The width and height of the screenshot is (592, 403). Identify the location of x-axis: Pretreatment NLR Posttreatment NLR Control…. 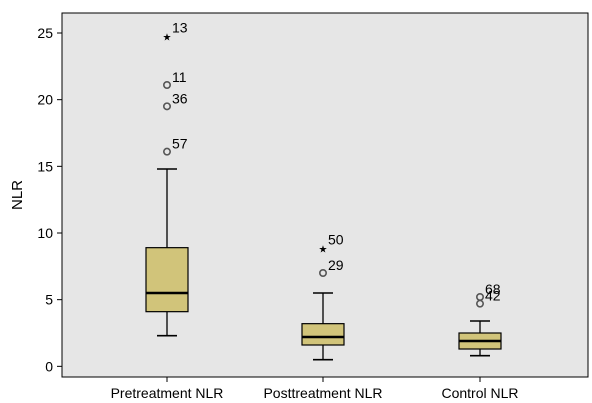
(325, 388).